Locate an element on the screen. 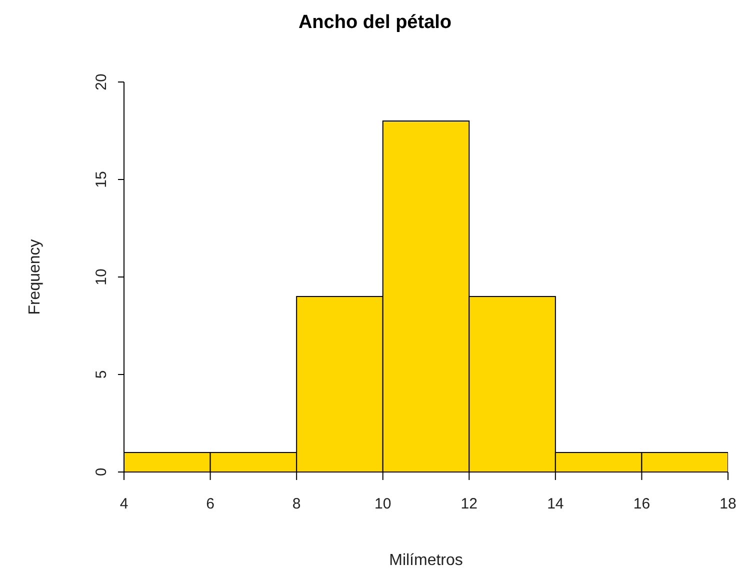 The image size is (742, 580). x-tick-label: 14 is located at coordinates (555, 504).